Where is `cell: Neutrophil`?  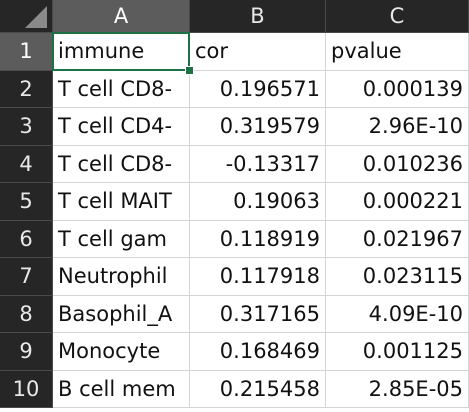
cell: Neutrophil is located at coordinates (121, 277).